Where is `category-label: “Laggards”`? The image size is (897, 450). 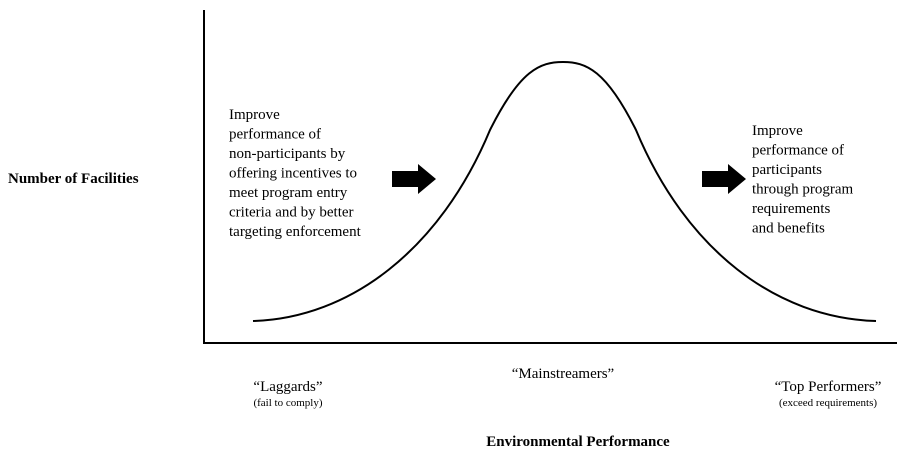
category-label: “Laggards” is located at coordinates (287, 387).